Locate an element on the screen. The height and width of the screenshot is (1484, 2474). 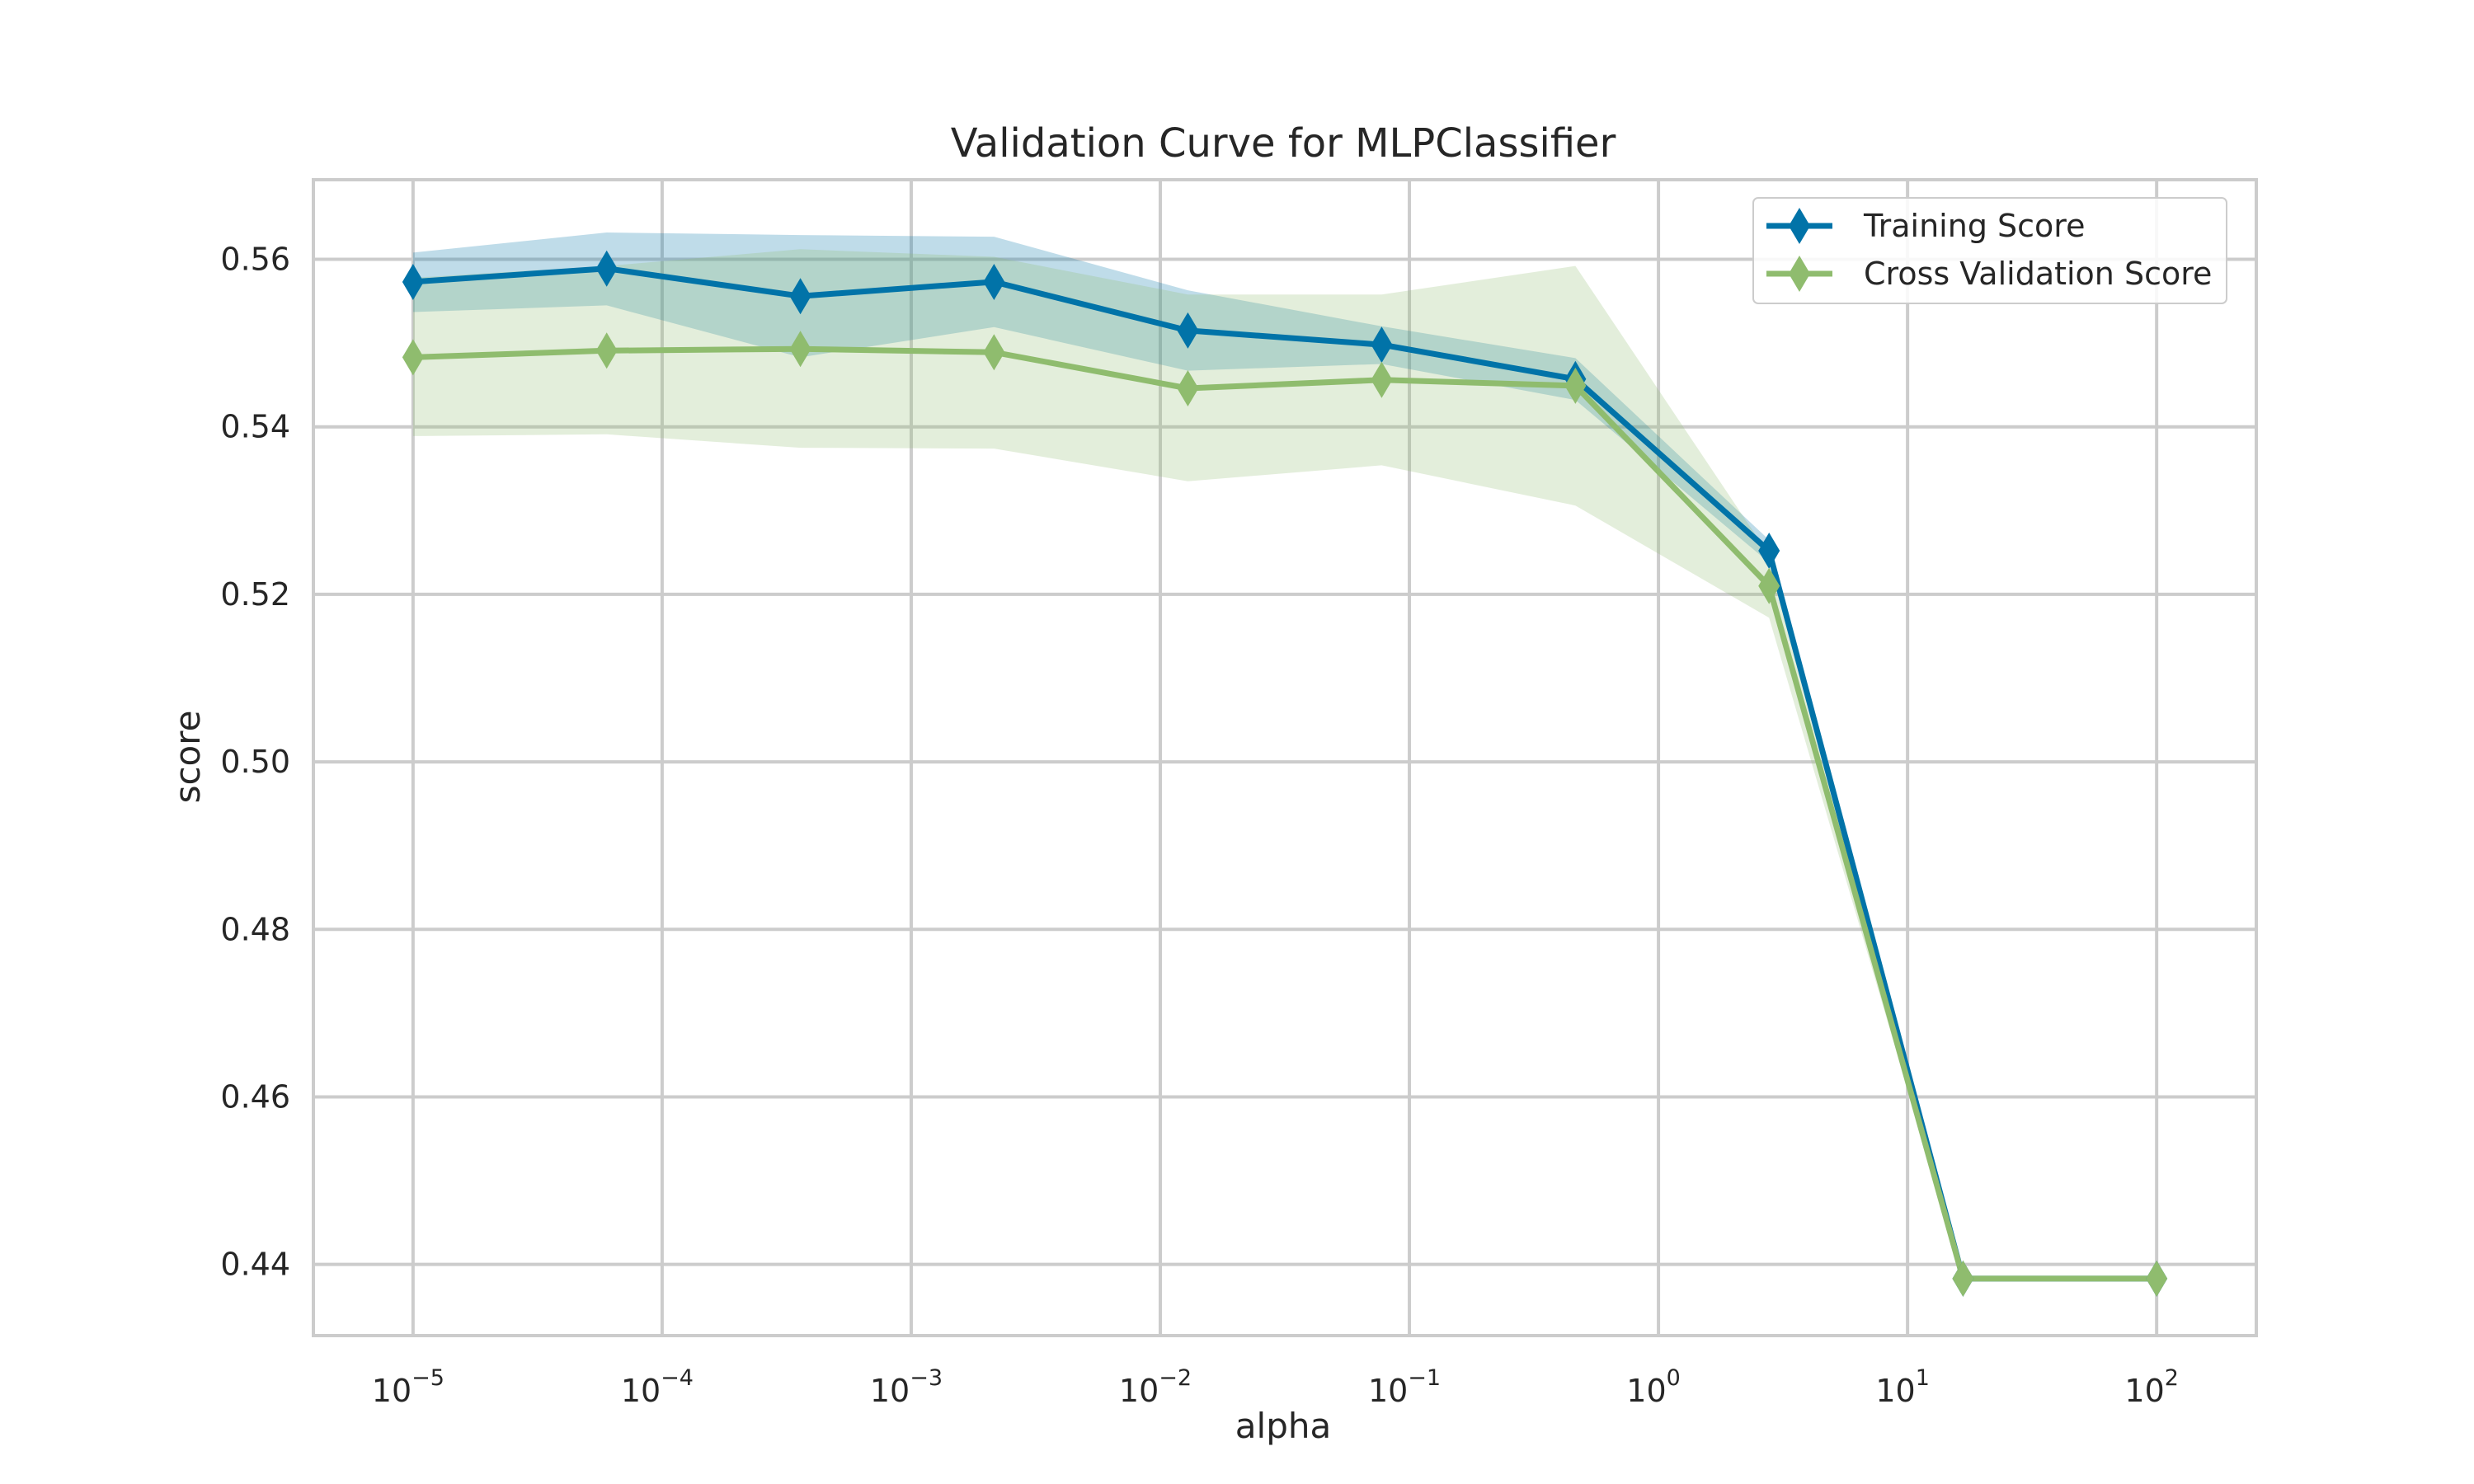
x-tick-label: 10⁻² is located at coordinates (1155, 1387).